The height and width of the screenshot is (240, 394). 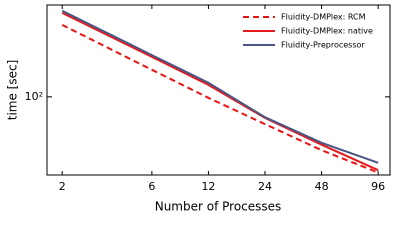 What do you see at coordinates (151, 186) in the screenshot?
I see `x-tick-label: 6` at bounding box center [151, 186].